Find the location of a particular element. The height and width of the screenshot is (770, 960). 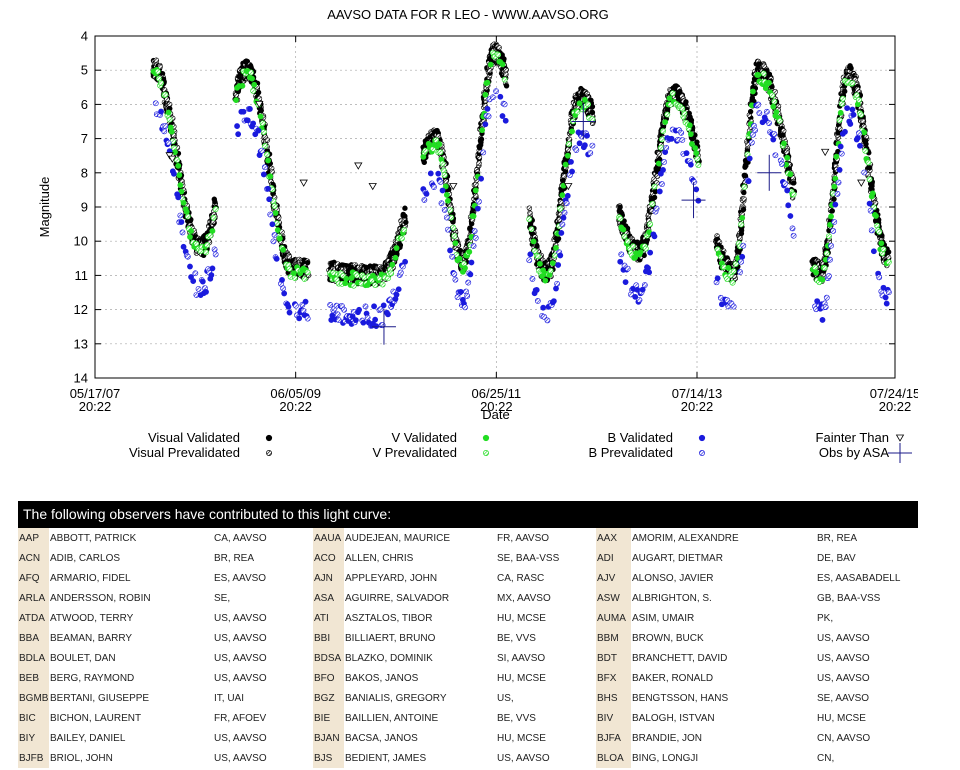

observer-name: AGUIRRE, SALVADOR is located at coordinates (397, 598).